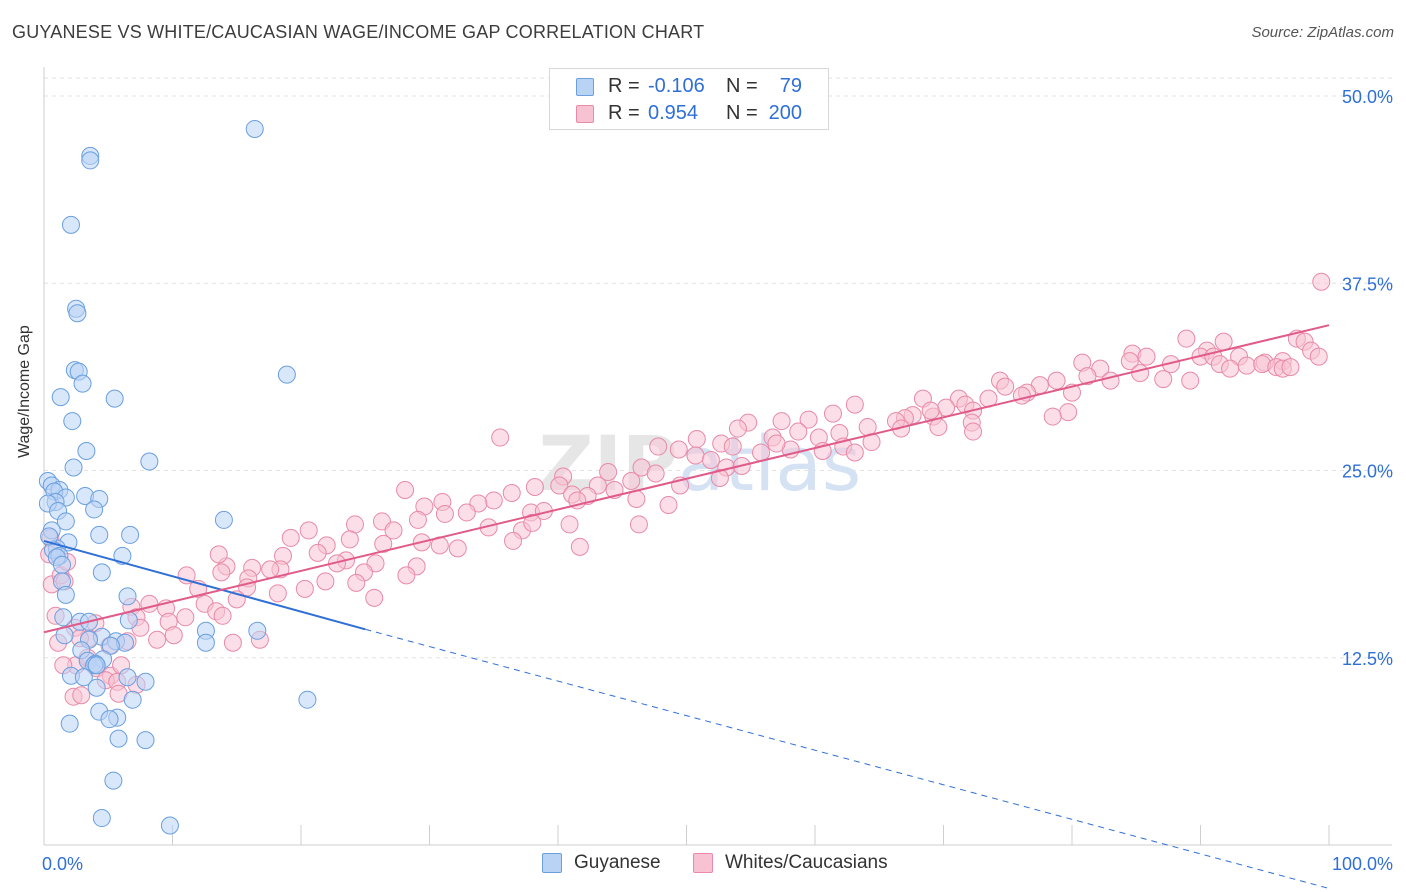  Describe the element at coordinates (806, 862) in the screenshot. I see `bottom-legend-label: Whites/Caucasians` at that location.